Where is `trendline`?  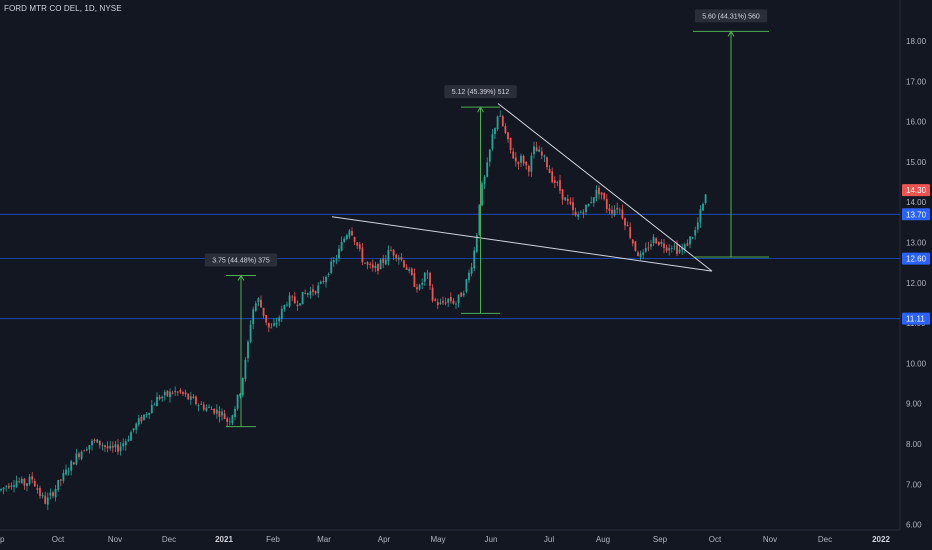 trendline is located at coordinates (522, 244).